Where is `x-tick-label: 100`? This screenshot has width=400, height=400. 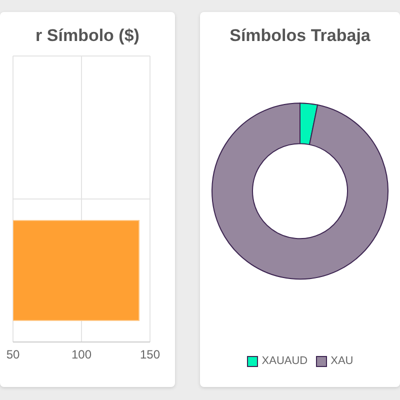 x-tick-label: 100 is located at coordinates (81, 355).